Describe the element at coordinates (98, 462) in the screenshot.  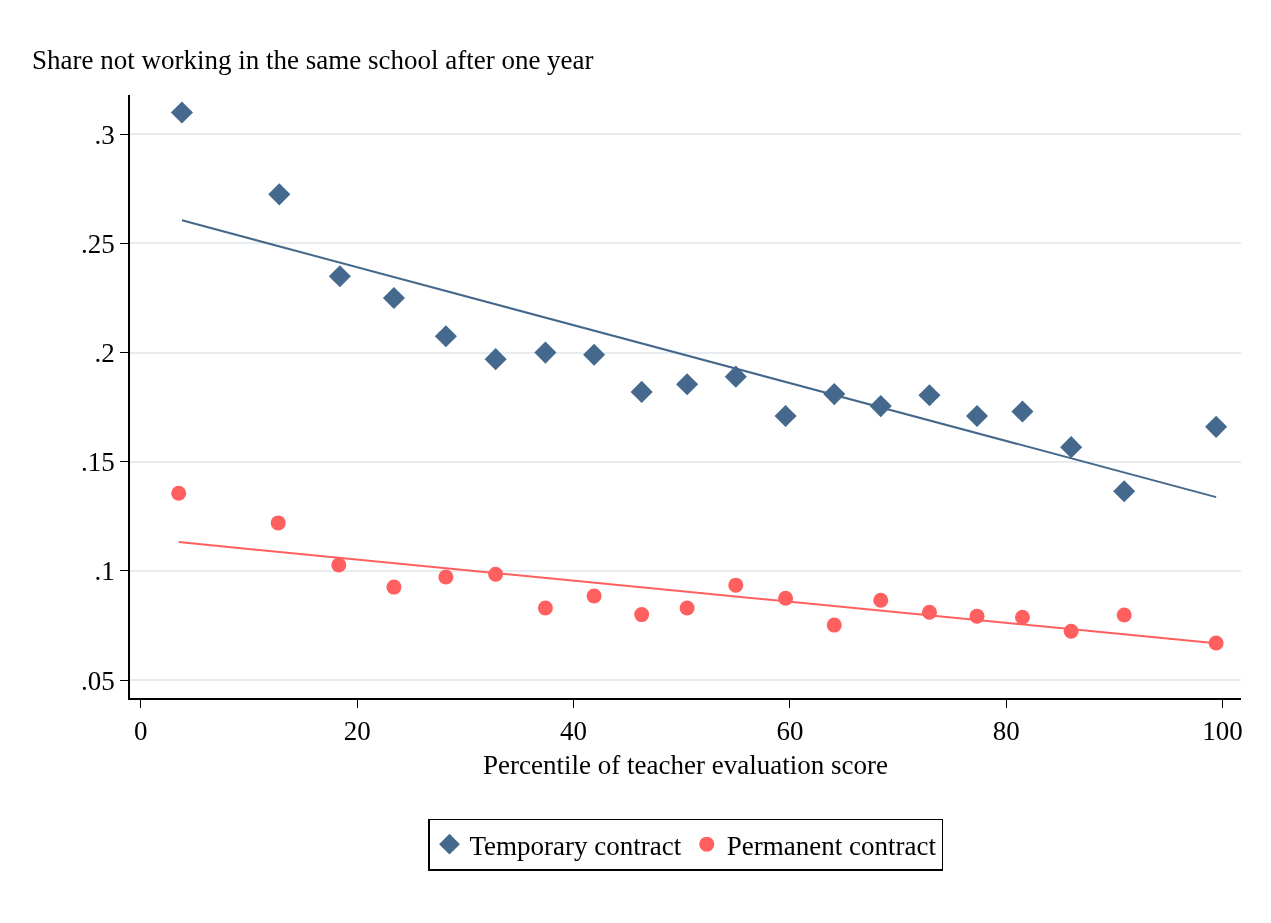
I see `y-tick-label: .15` at that location.